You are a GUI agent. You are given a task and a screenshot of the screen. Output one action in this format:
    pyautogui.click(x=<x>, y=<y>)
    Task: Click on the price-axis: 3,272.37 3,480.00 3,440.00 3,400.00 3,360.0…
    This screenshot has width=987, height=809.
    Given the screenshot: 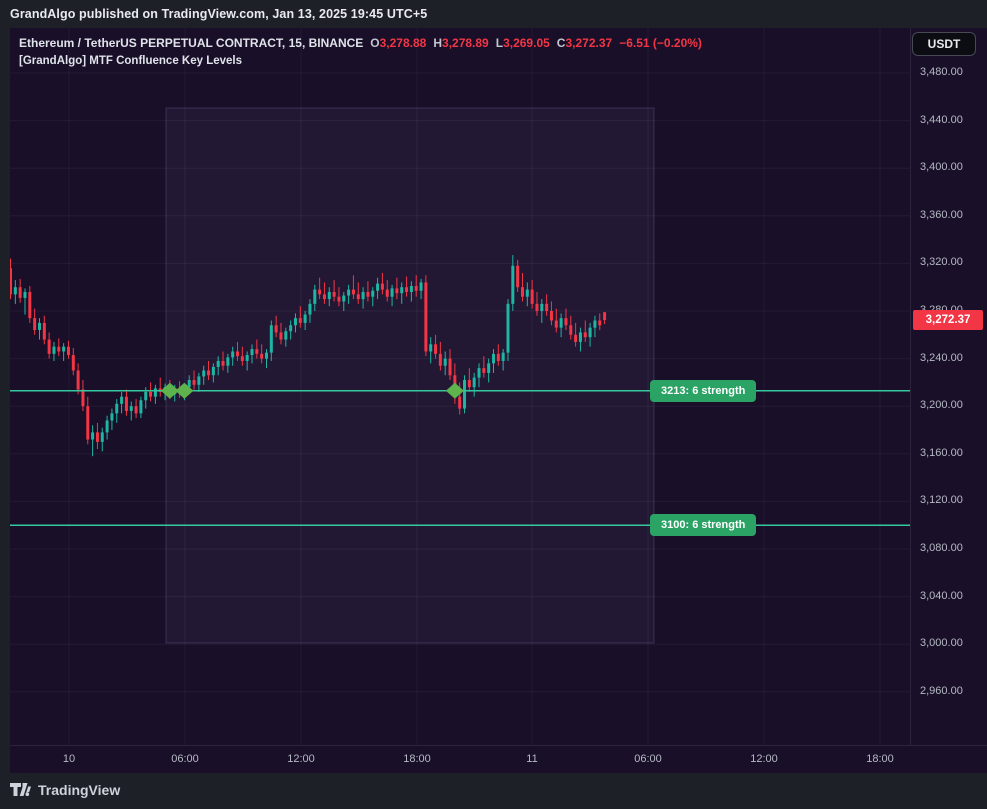 What is the action you would take?
    pyautogui.click(x=948, y=386)
    